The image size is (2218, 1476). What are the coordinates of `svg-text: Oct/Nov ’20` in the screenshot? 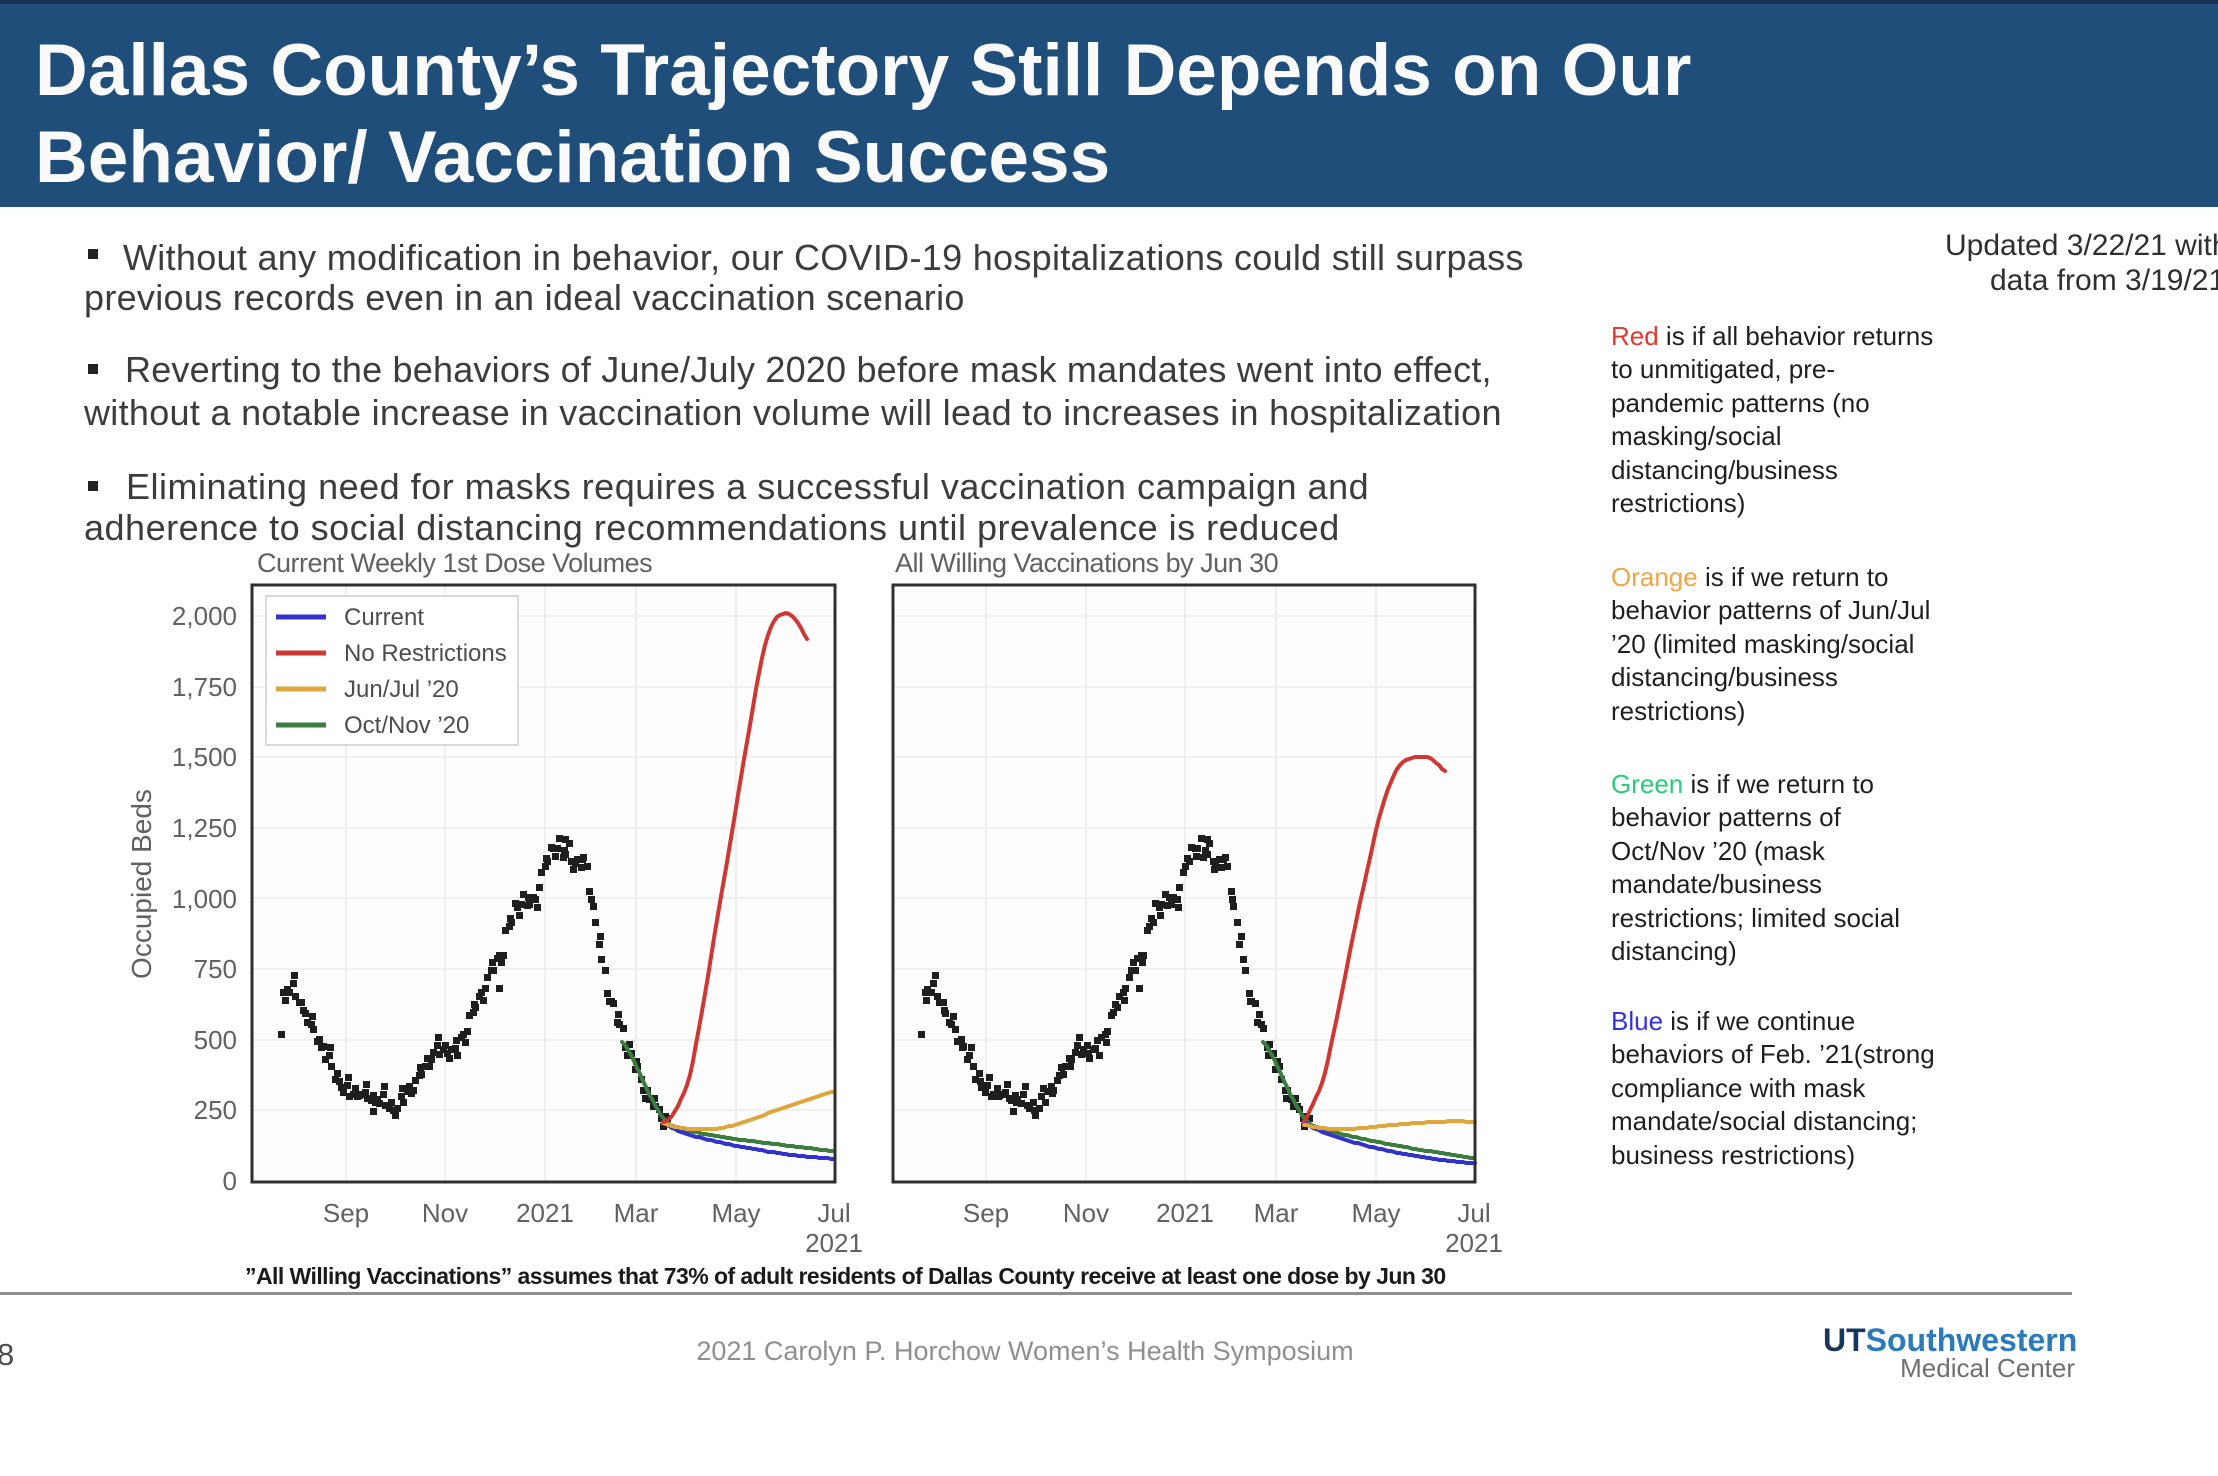 It's located at (406, 725).